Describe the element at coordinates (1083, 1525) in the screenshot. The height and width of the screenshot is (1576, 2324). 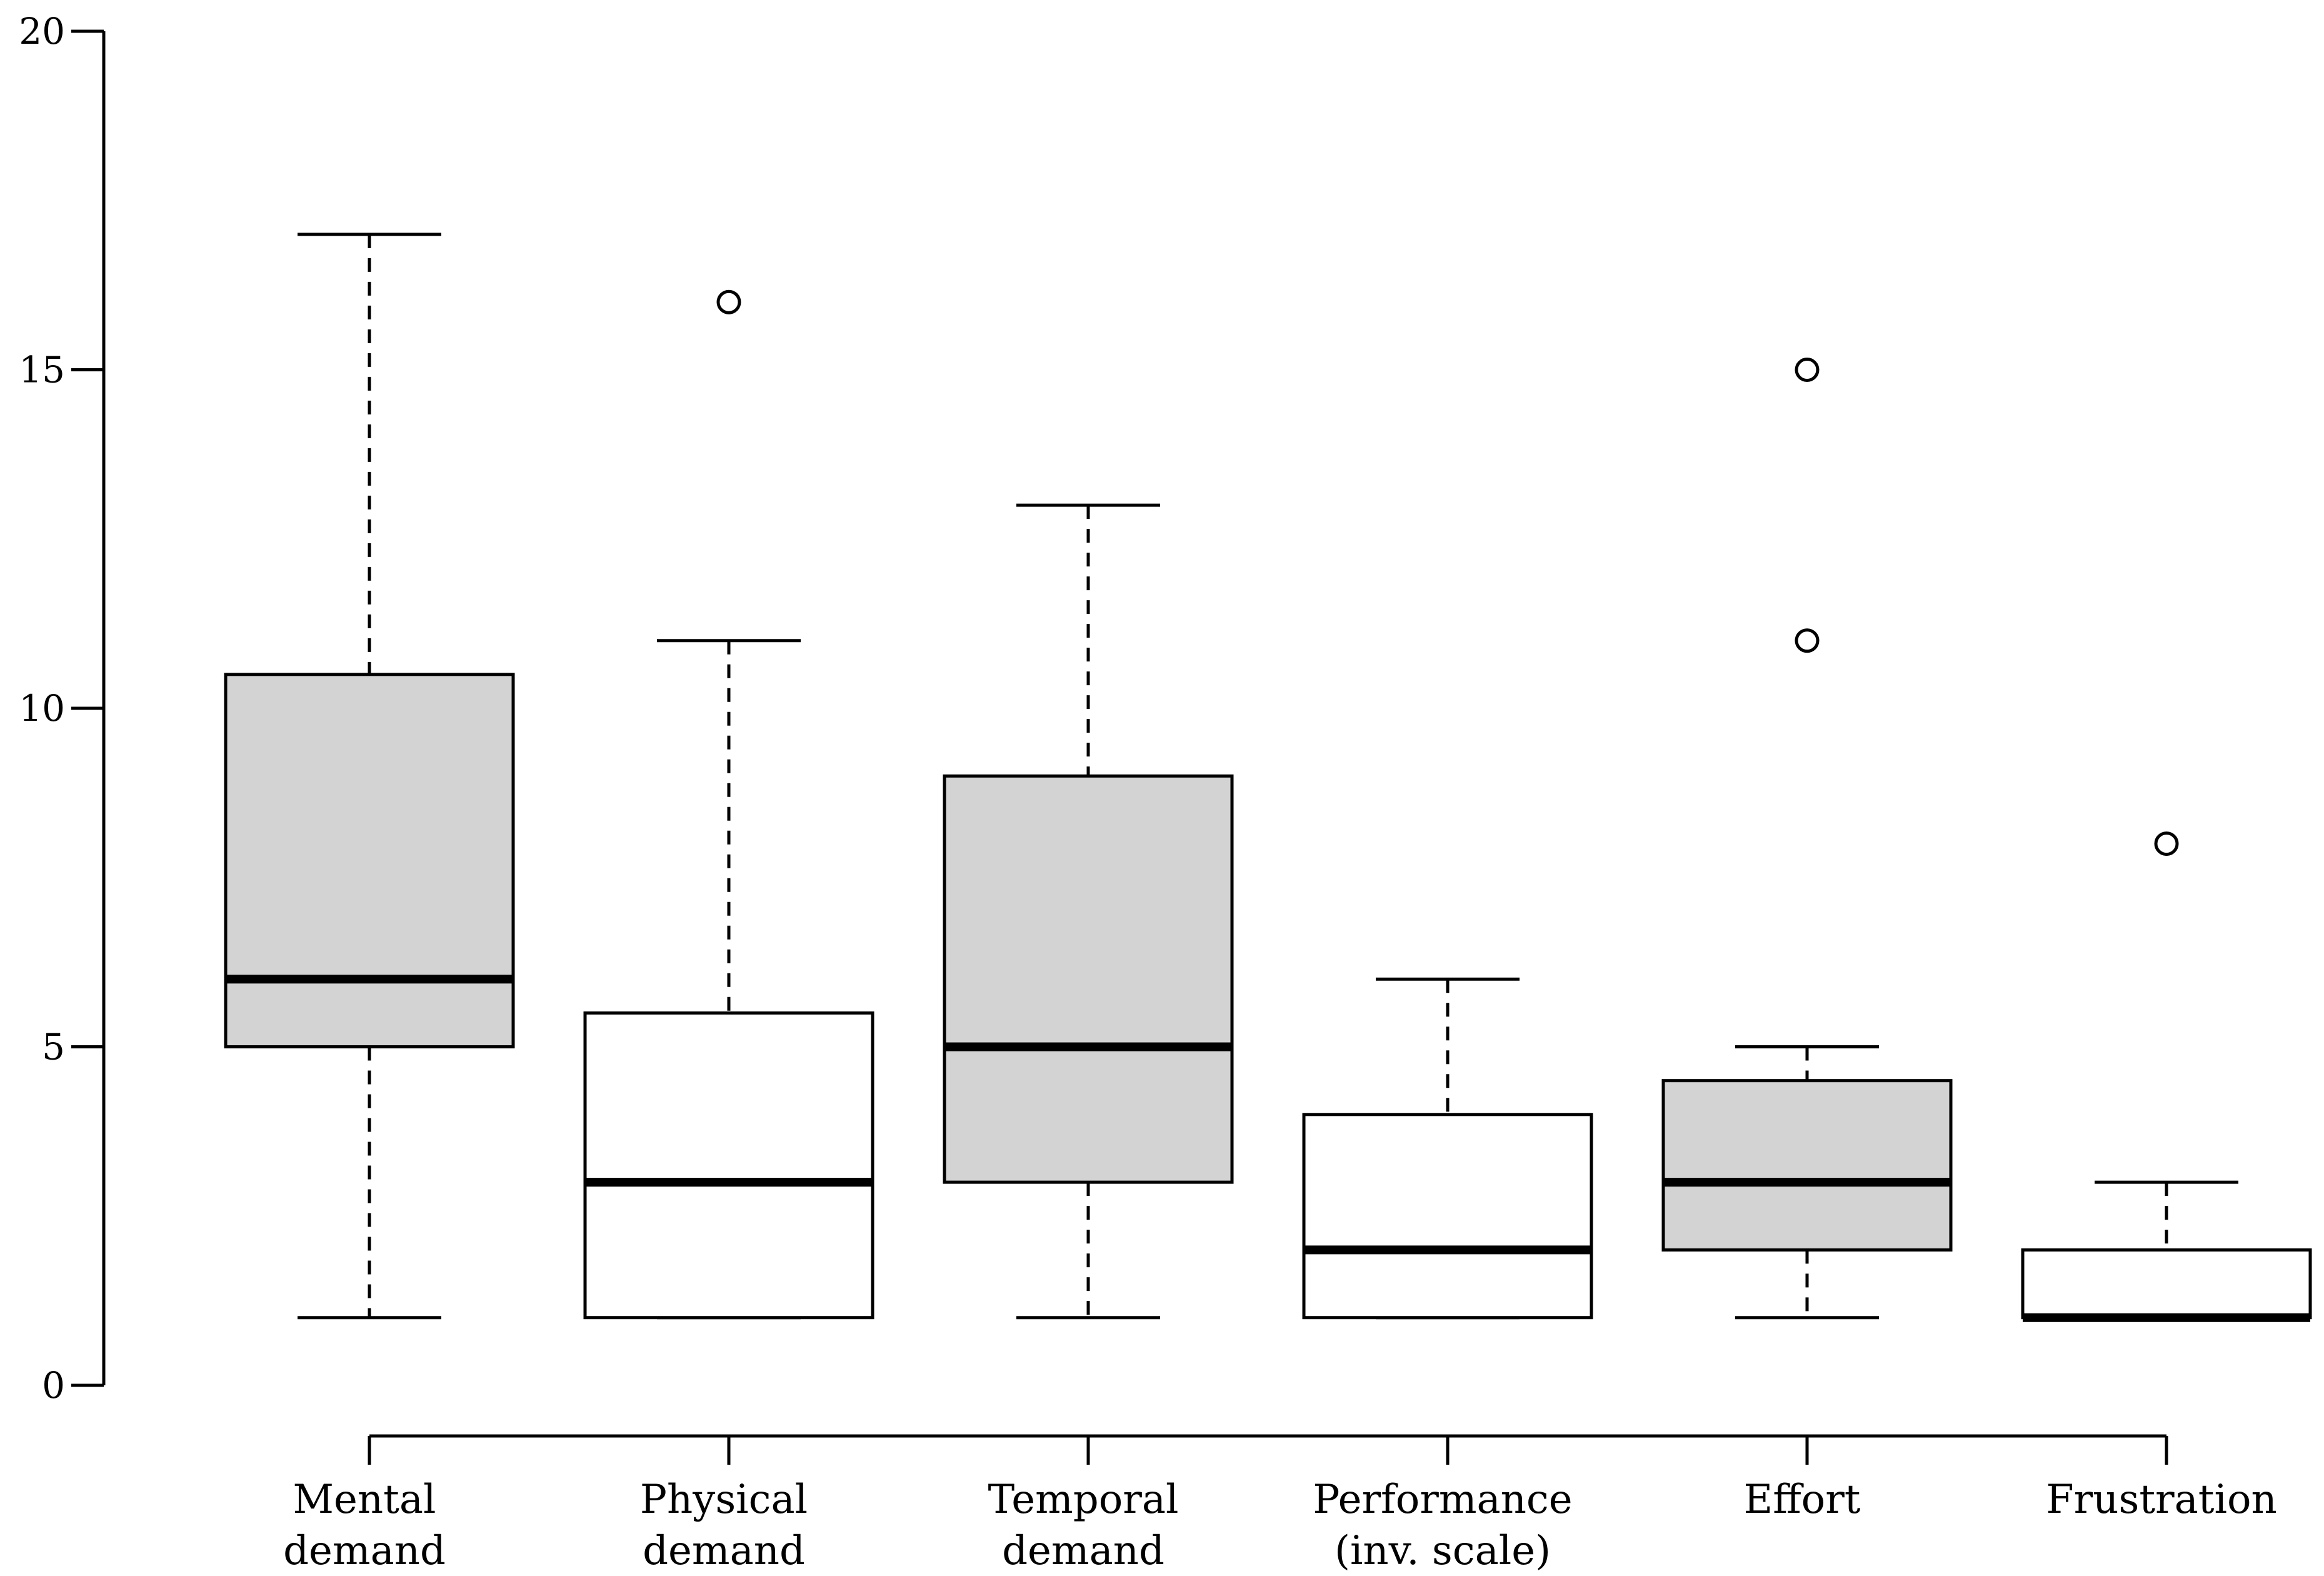
I see `x-category-label: Temporal demand` at that location.